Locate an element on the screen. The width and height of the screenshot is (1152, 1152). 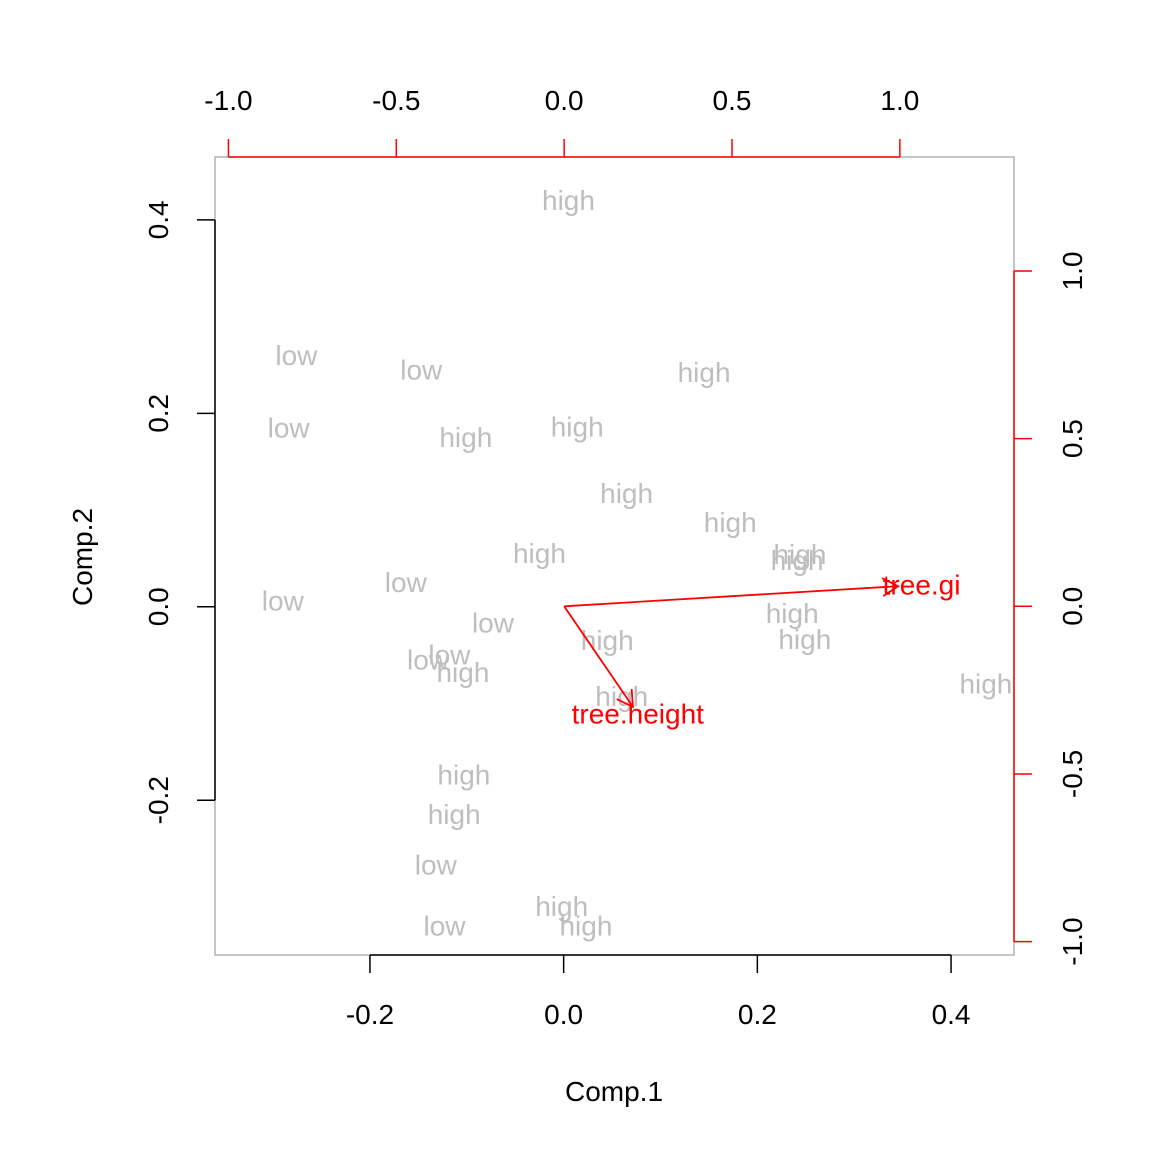
right-tick-label: -0.5 is located at coordinates (1072, 774).